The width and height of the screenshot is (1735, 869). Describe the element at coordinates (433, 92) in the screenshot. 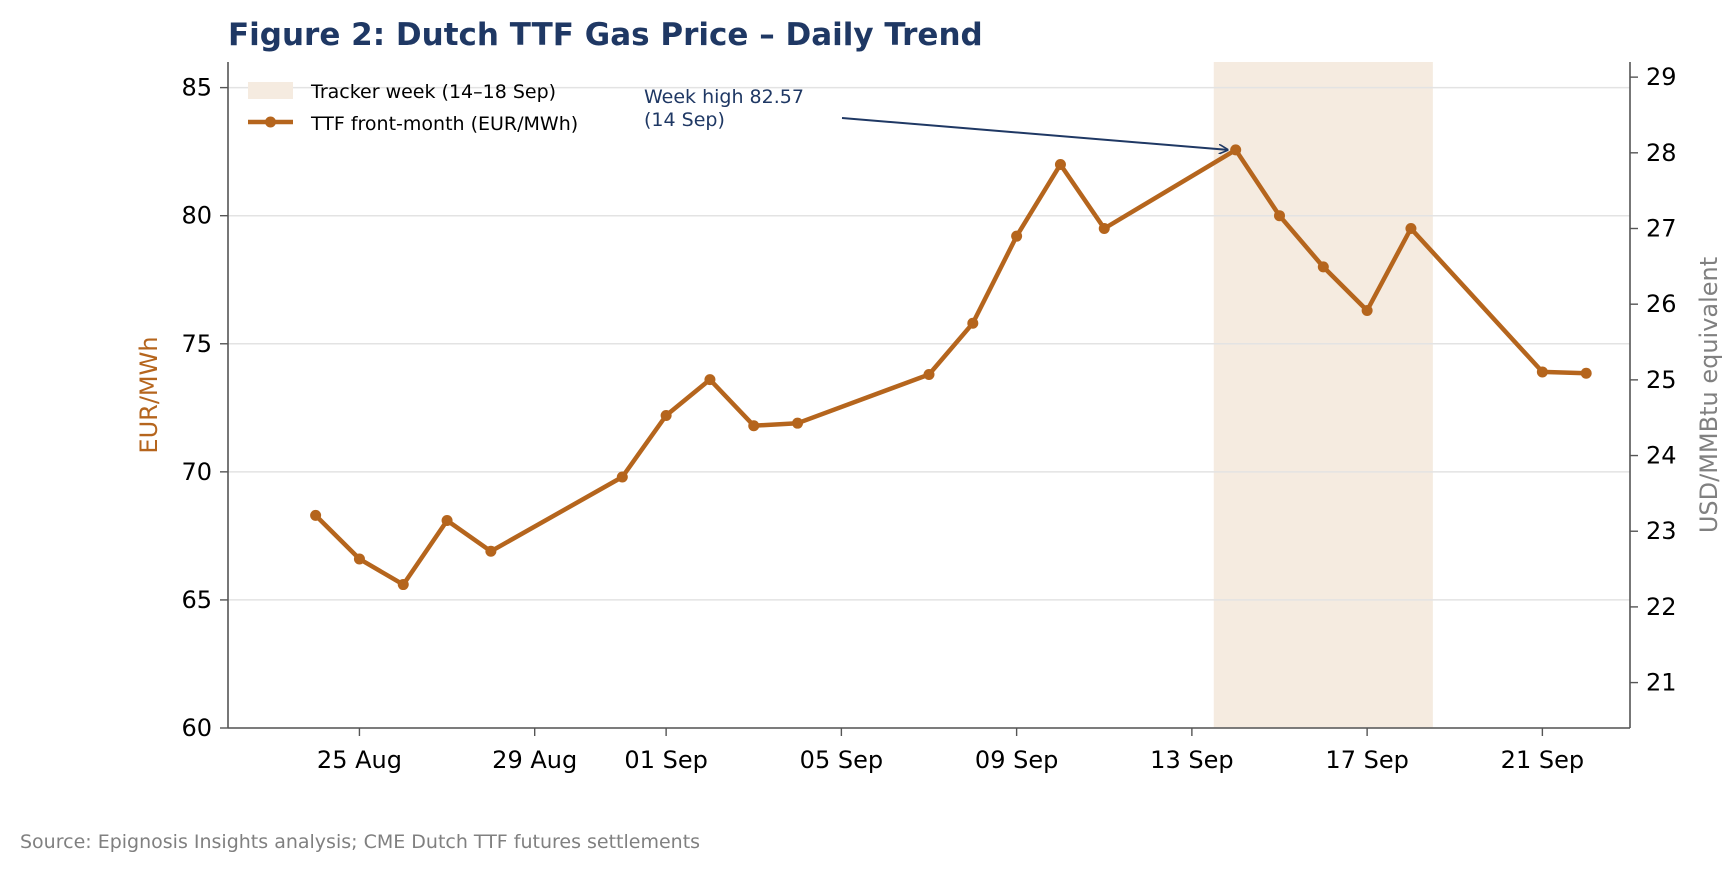

I see `legend-label-tracker-week: Tracker week (14–18 Sep)` at that location.